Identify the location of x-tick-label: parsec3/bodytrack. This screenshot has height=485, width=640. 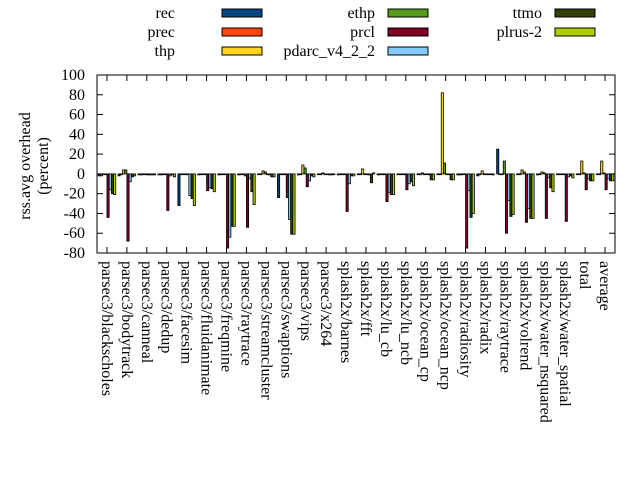
(126, 319).